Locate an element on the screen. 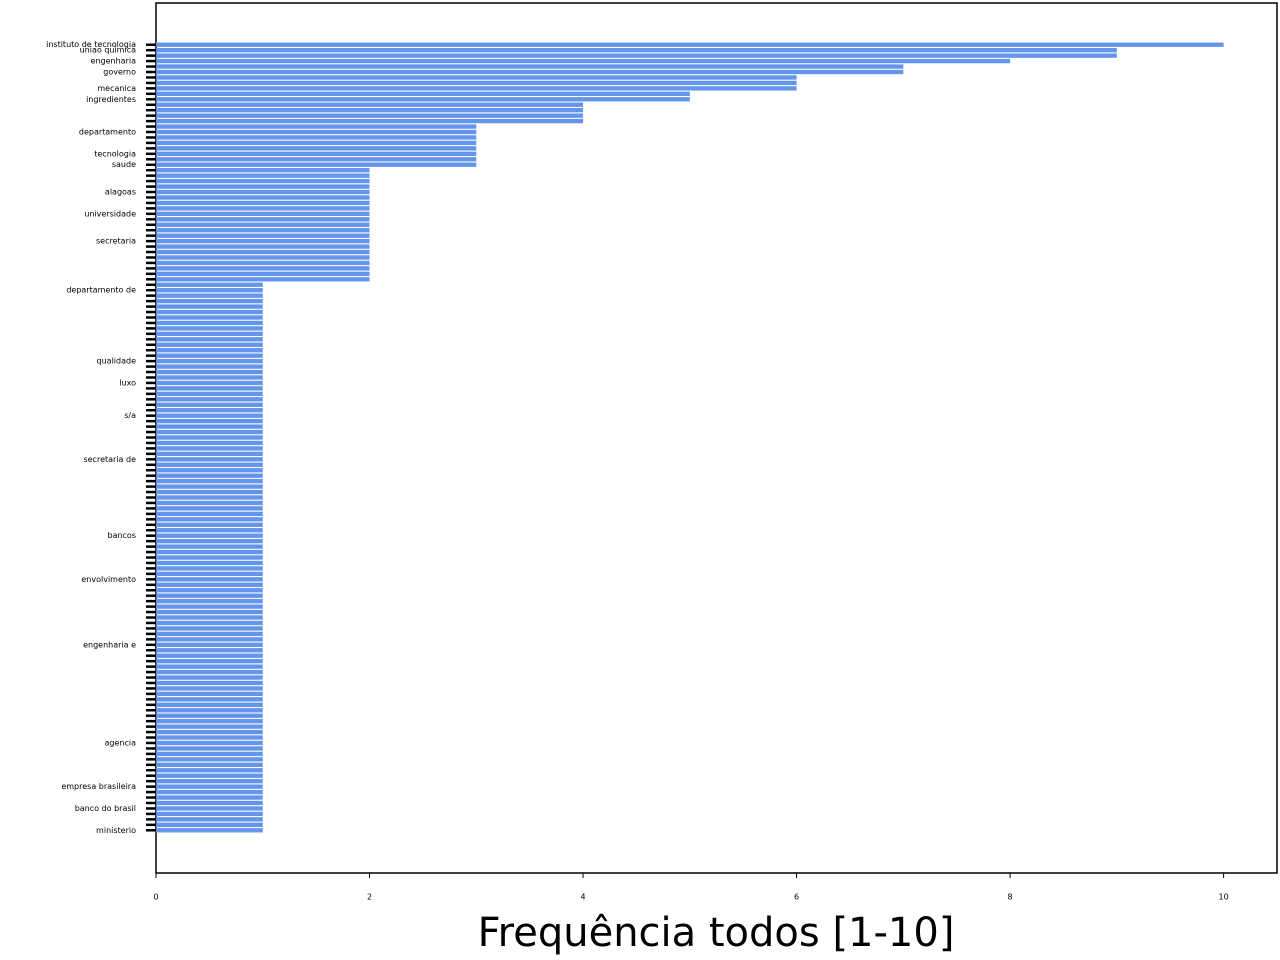 The width and height of the screenshot is (1280, 960). y-tick-label: mecanica is located at coordinates (116, 88).